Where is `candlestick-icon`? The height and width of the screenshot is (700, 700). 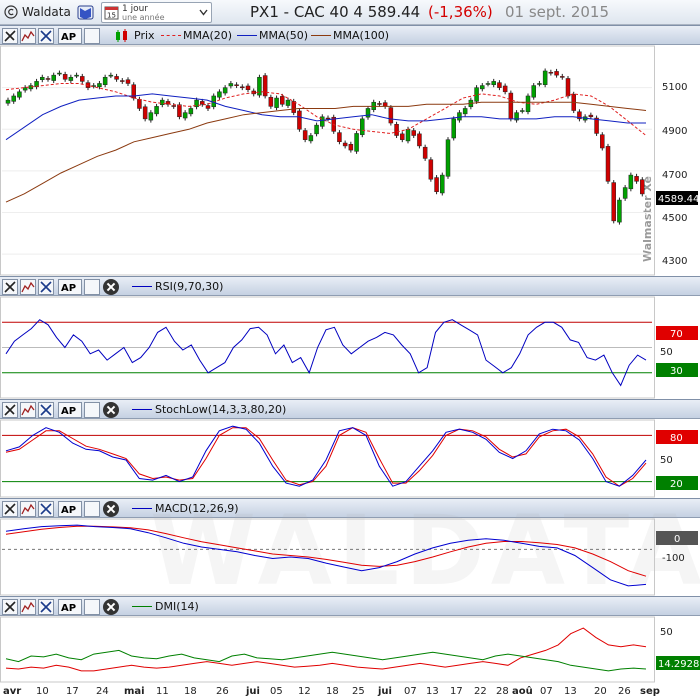 candlestick-icon is located at coordinates (121, 35).